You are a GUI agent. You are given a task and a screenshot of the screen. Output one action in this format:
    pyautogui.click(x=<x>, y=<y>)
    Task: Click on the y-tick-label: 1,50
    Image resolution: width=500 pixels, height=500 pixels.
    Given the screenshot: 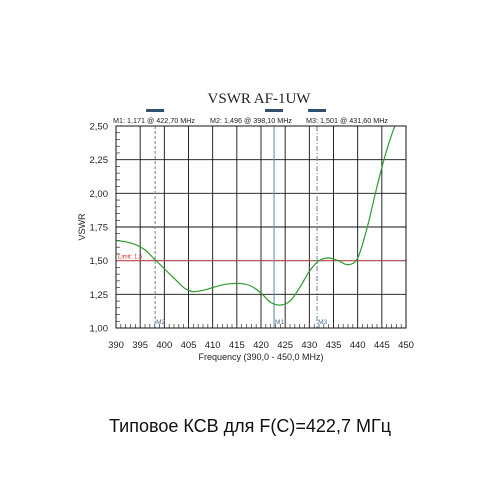 What is the action you would take?
    pyautogui.click(x=99, y=261)
    